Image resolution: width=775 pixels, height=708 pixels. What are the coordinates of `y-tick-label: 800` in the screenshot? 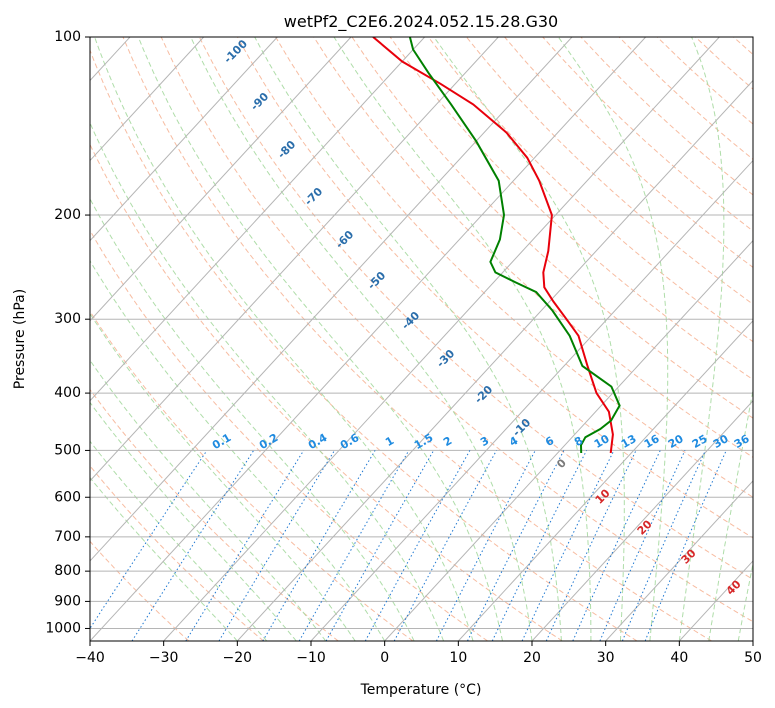 It's located at (67, 571).